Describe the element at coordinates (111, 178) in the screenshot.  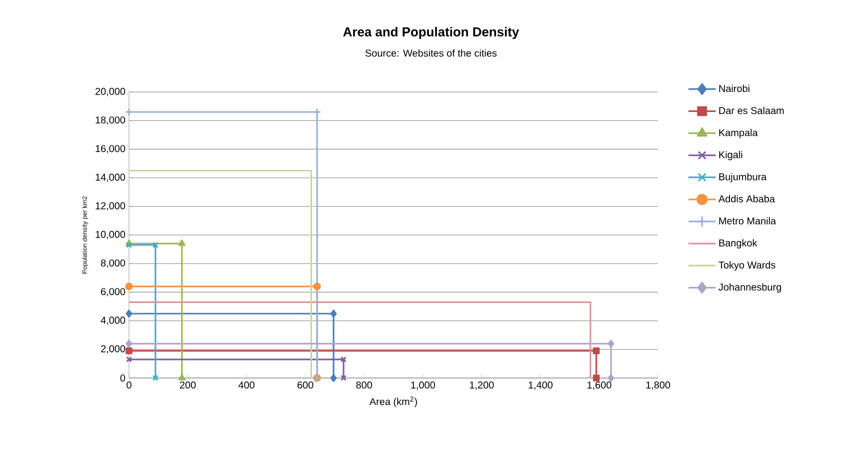
I see `y-tick-label: 14,000` at that location.